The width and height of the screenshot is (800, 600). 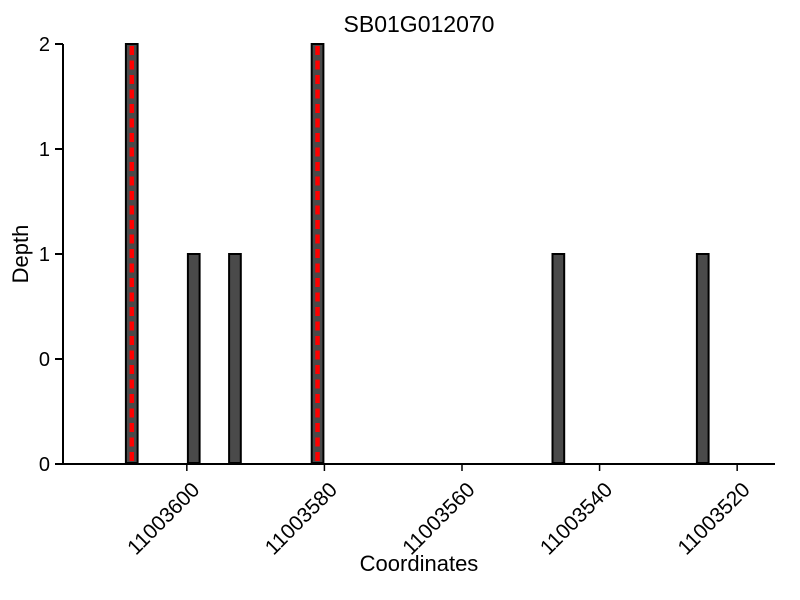 I want to click on x-tick-label: 11003600, so click(x=163, y=518).